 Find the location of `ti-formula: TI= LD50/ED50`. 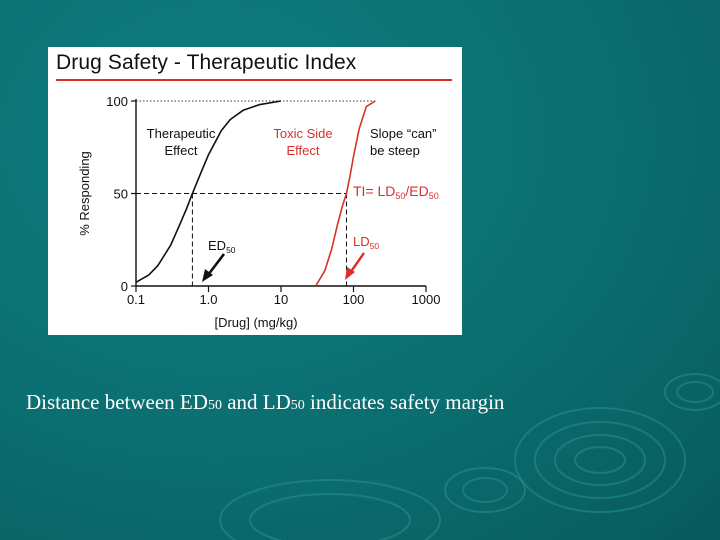

ti-formula: TI= LD50/ED50 is located at coordinates (396, 192).